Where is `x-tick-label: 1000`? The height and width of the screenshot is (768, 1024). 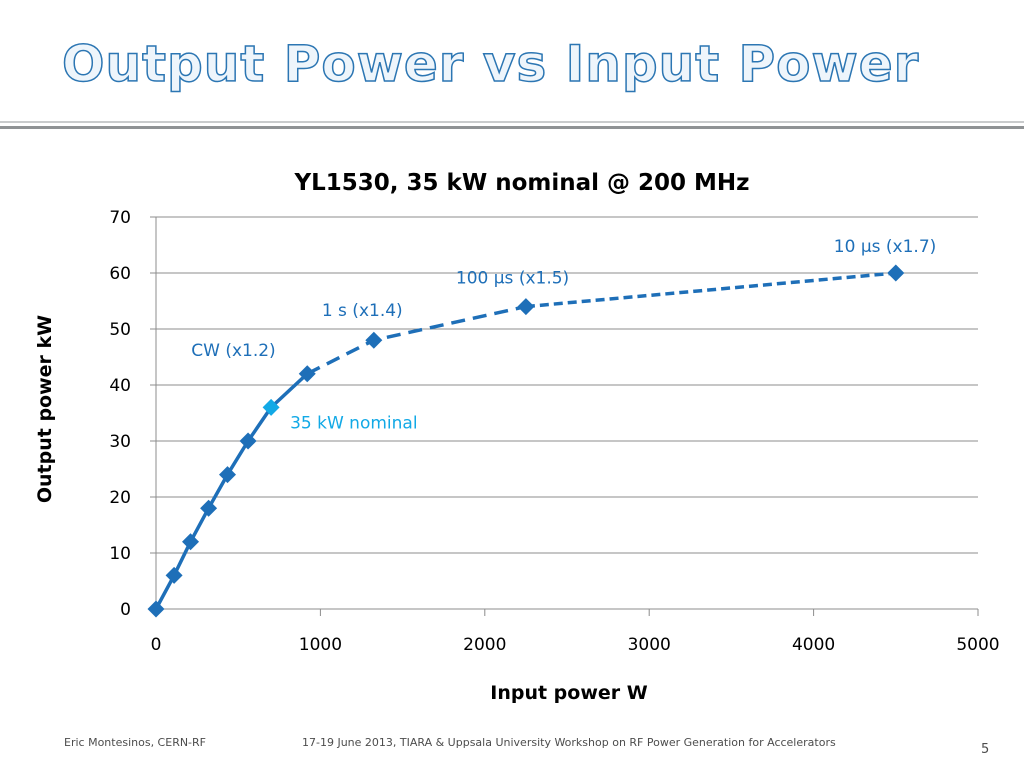 x-tick-label: 1000 is located at coordinates (320, 645).